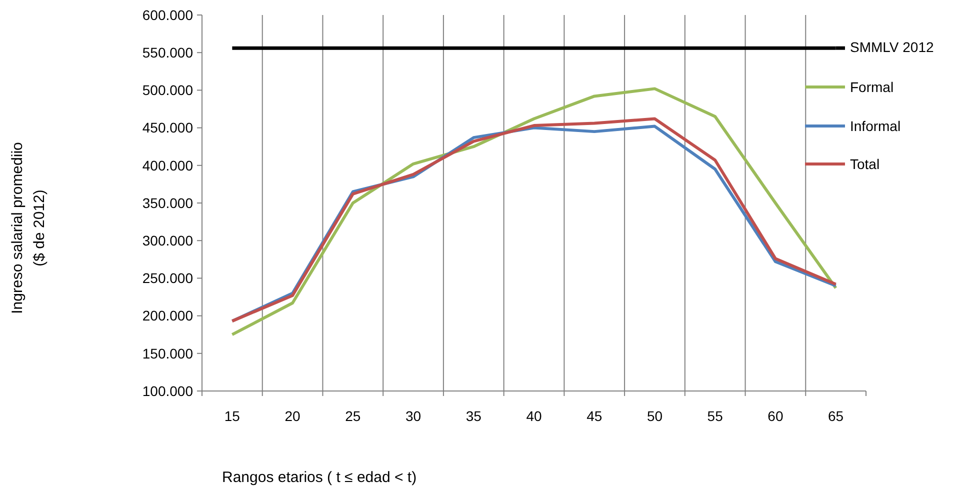 The width and height of the screenshot is (969, 491). Describe the element at coordinates (168, 316) in the screenshot. I see `y-tick-label: 200.000` at that location.